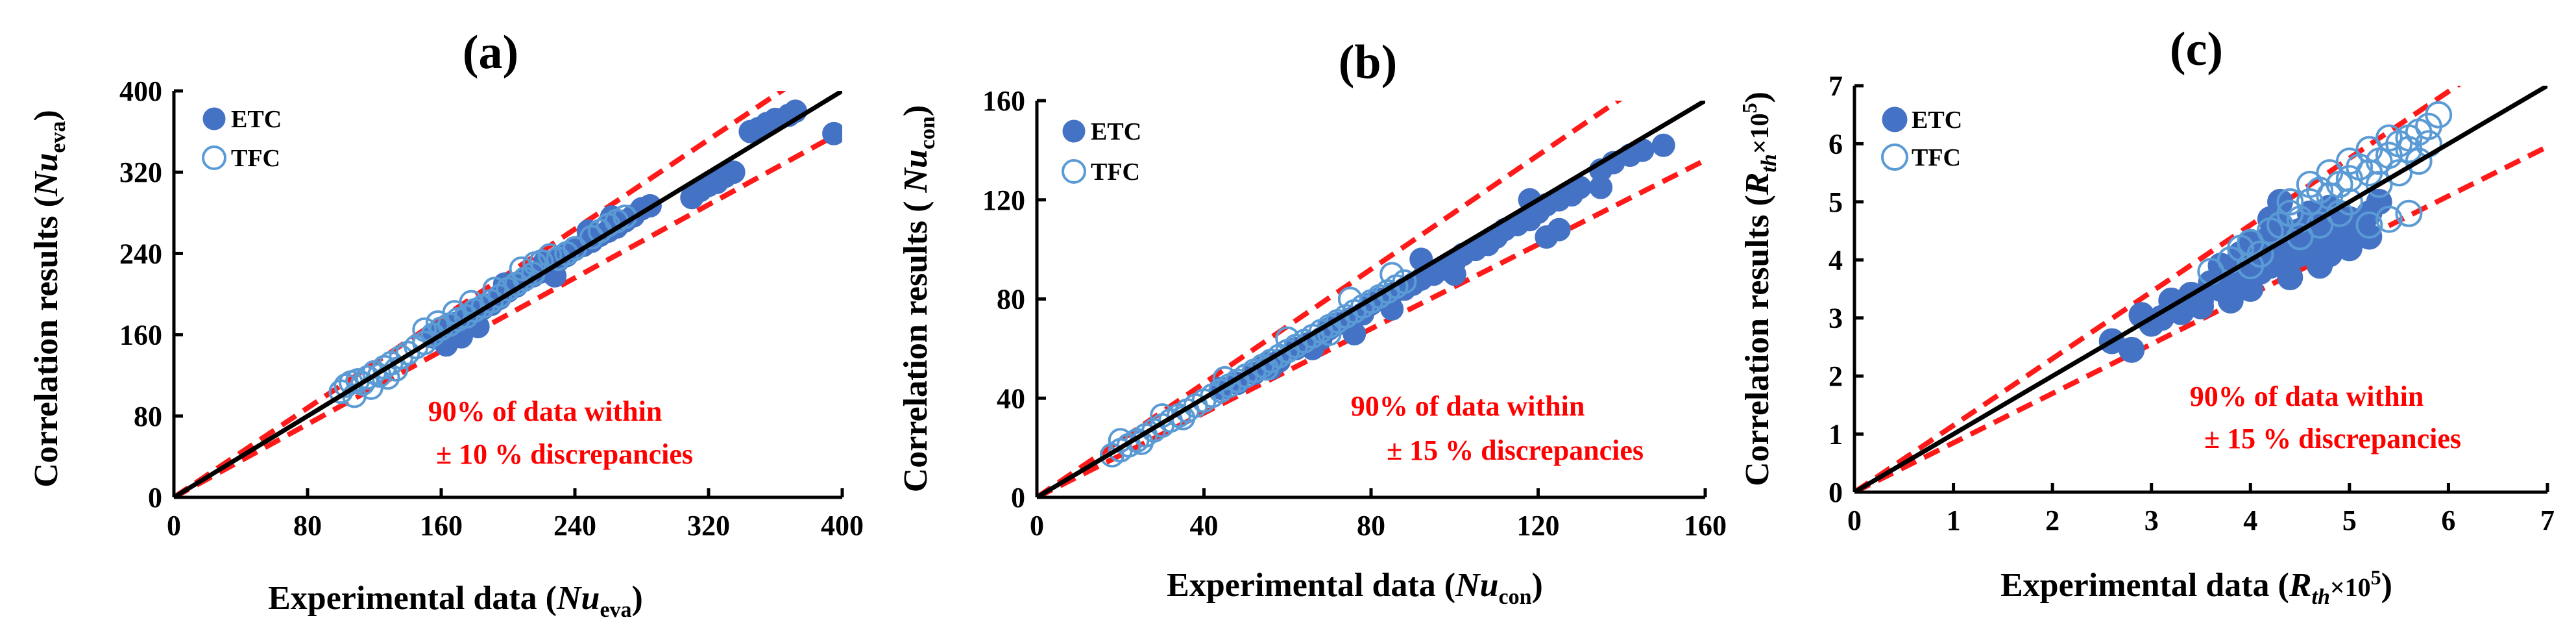 The height and width of the screenshot is (635, 2576). What do you see at coordinates (1371, 526) in the screenshot?
I see `panel-b-x-tick-label: 80` at bounding box center [1371, 526].